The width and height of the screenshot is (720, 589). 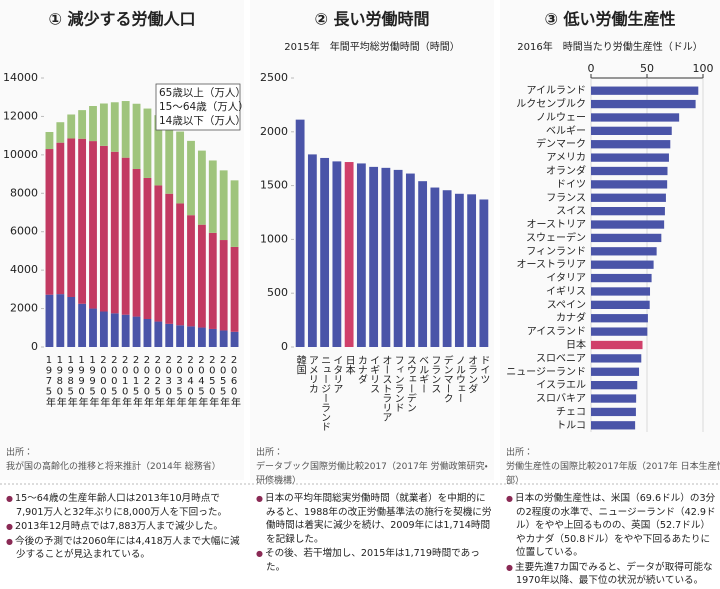 I want to click on y-tick-label: 日本, so click(x=576, y=344).